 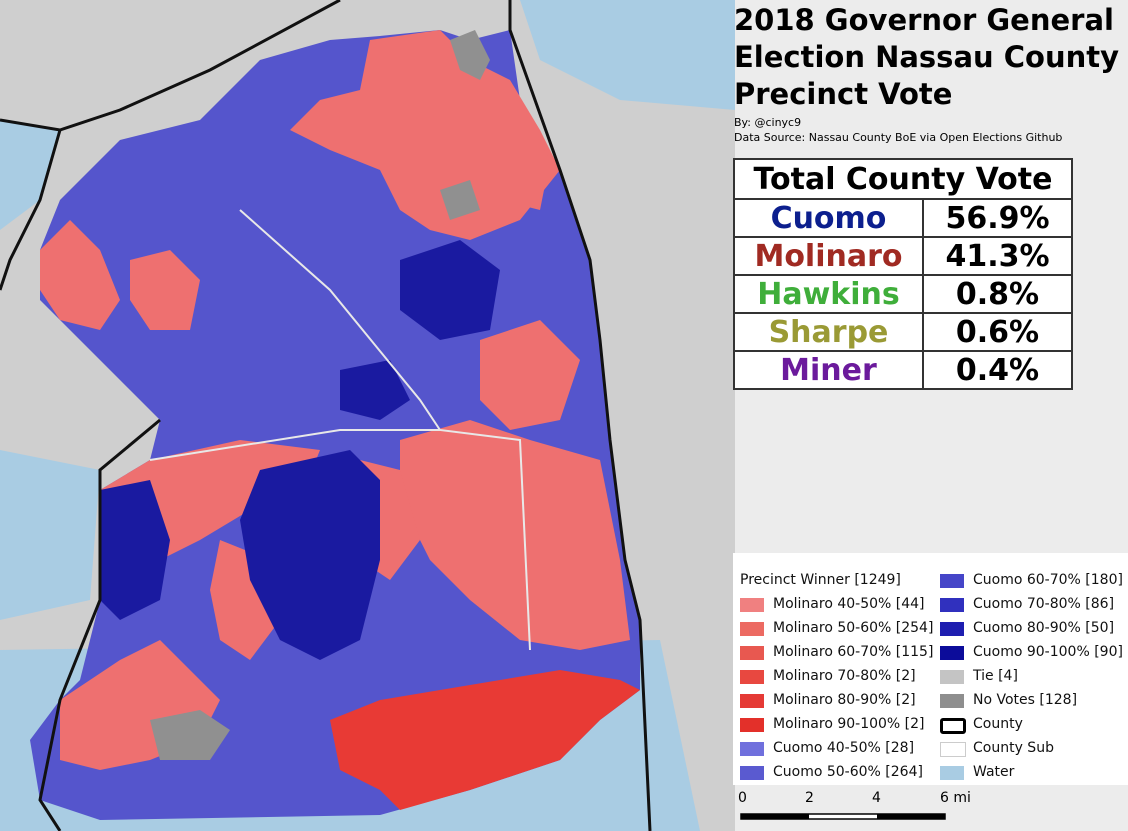 What do you see at coordinates (828, 332) in the screenshot?
I see `candidate: Sharpe` at bounding box center [828, 332].